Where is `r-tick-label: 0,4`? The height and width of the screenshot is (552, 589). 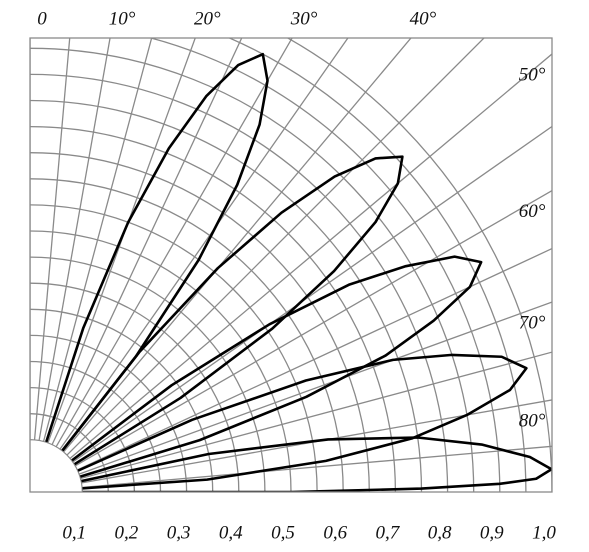
r-tick-label: 0,4 is located at coordinates (231, 532).